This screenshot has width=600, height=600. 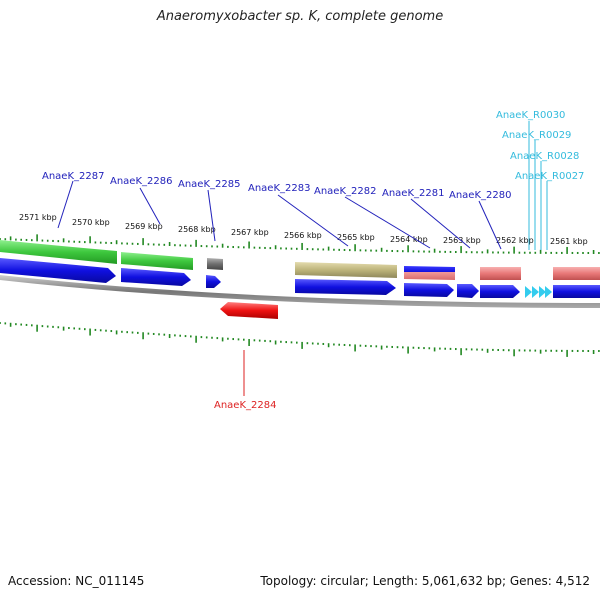 I want to click on kbp-label: 2563 kbp, so click(x=462, y=240).